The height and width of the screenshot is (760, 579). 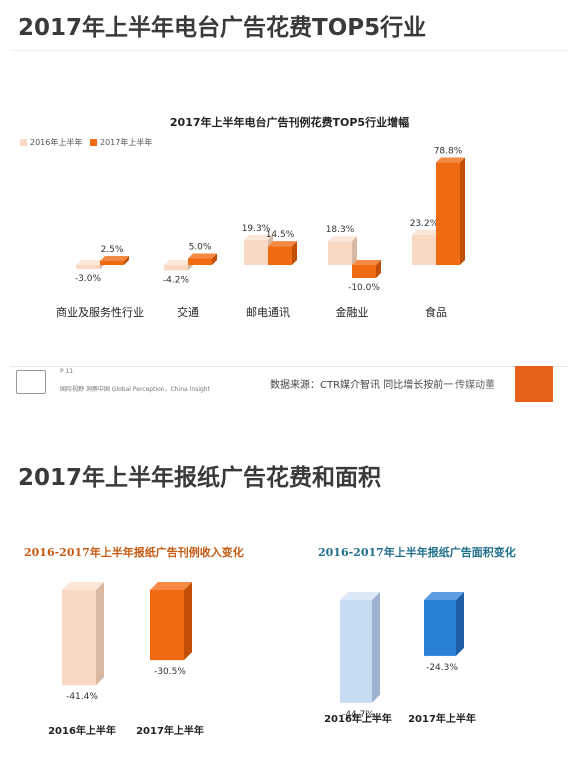 What do you see at coordinates (200, 248) in the screenshot?
I see `radio-data-label-1-s1: 5.0%` at bounding box center [200, 248].